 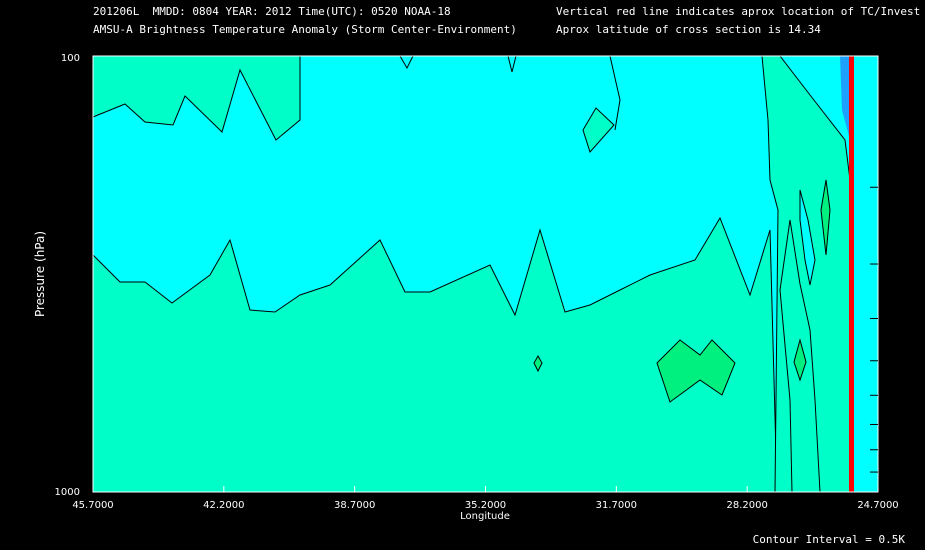 What do you see at coordinates (696, 371) in the screenshot?
I see `warm-core-patch` at bounding box center [696, 371].